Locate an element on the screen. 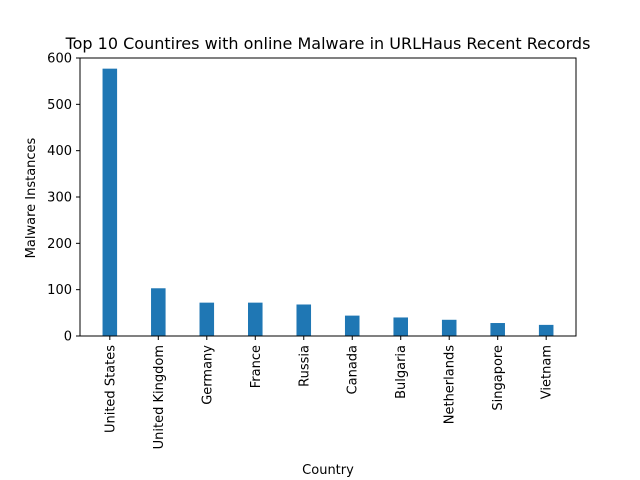  y-axis: 0 100 200 300 400 500 600 is located at coordinates (63, 198).